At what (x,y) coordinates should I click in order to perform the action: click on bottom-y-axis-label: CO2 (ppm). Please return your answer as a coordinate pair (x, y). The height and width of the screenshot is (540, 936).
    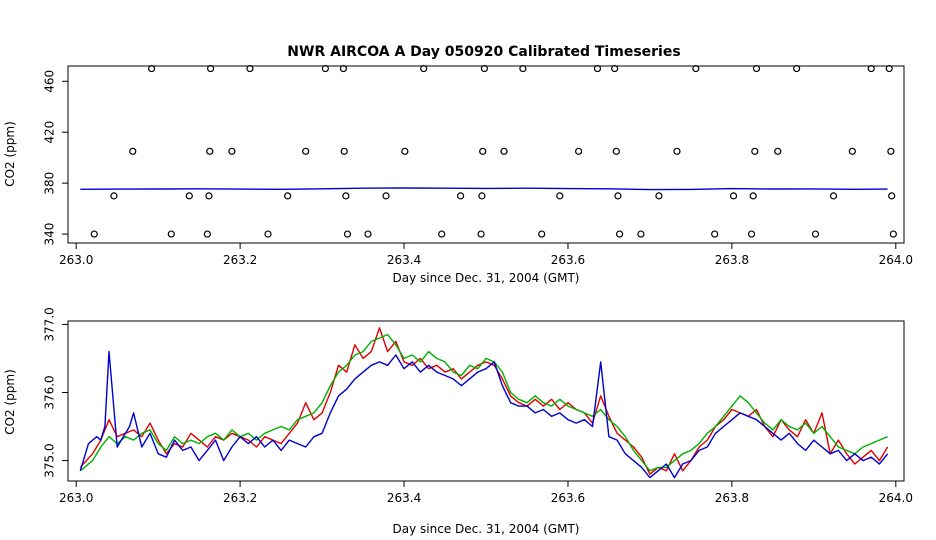
    Looking at the image, I should click on (10, 402).